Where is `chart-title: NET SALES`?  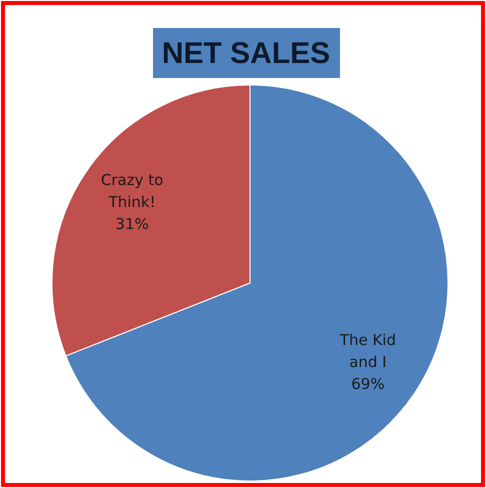 chart-title: NET SALES is located at coordinates (246, 53).